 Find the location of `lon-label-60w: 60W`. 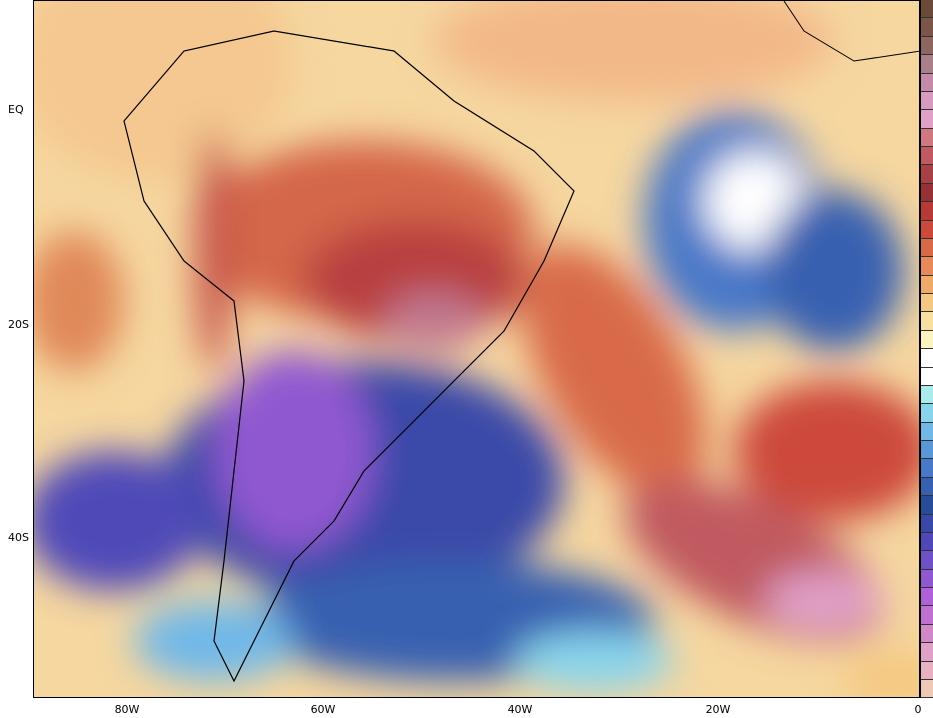

lon-label-60w: 60W is located at coordinates (323, 709).